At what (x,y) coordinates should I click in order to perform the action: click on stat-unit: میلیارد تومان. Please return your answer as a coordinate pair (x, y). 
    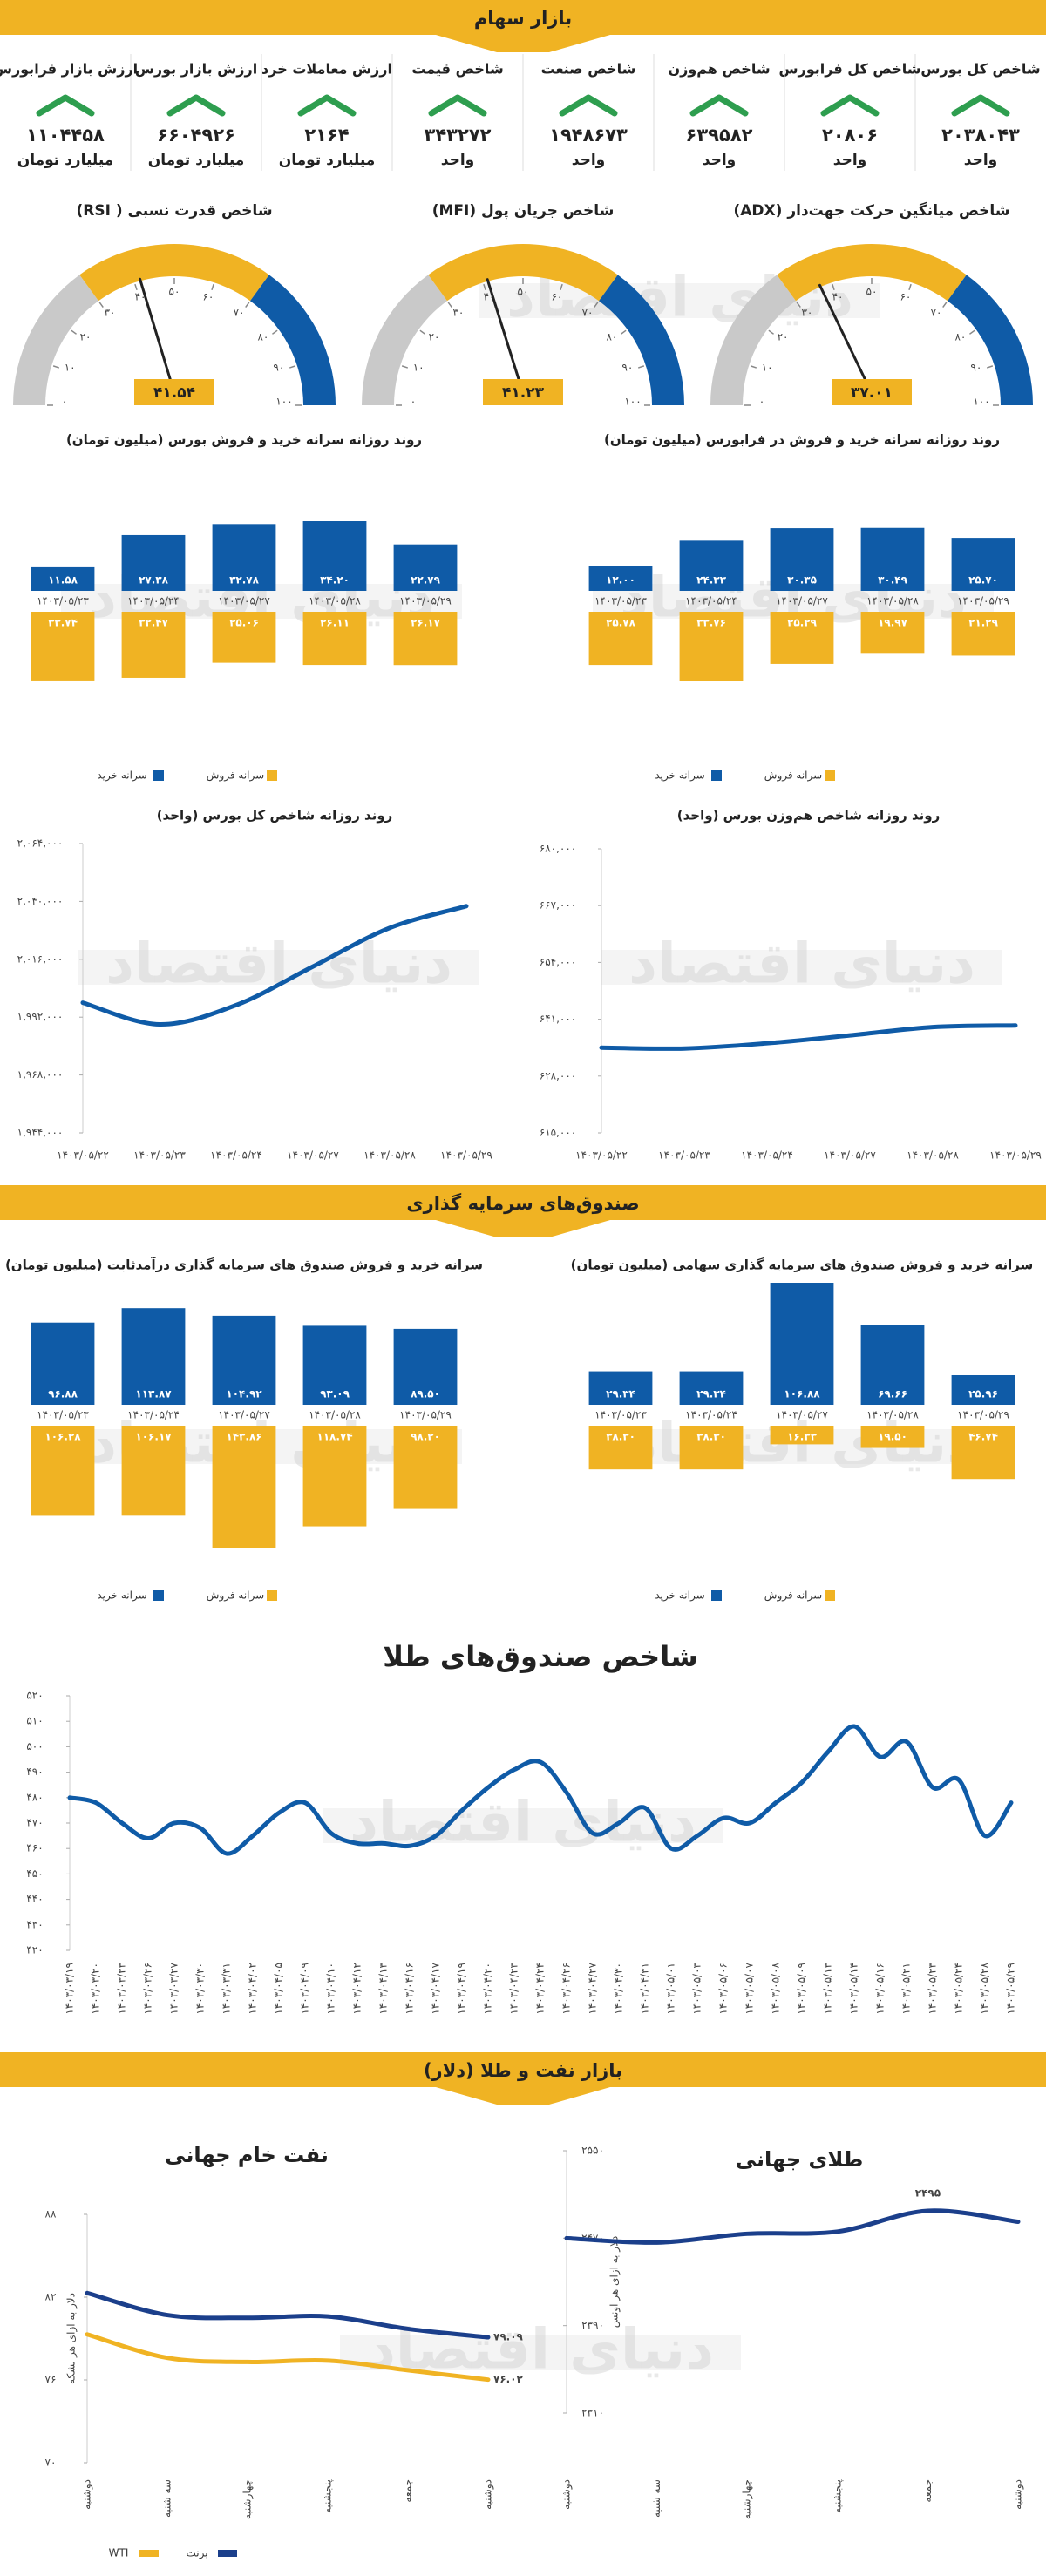
    Looking at the image, I should click on (66, 160).